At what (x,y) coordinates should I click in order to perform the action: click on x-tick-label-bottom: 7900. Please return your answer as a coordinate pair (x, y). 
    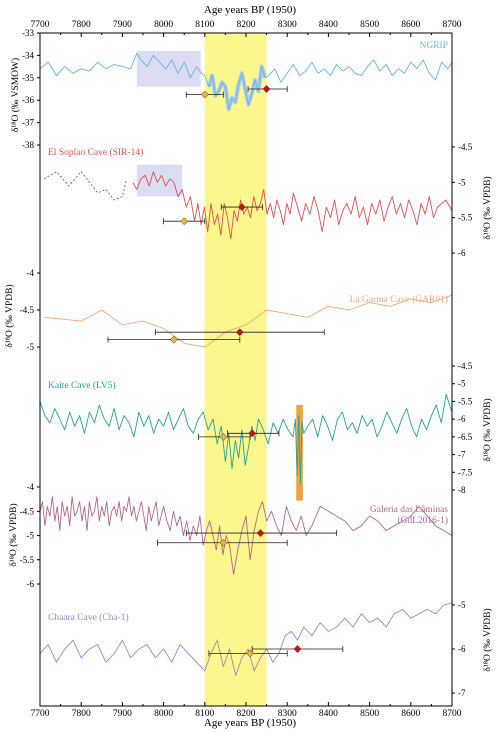
    Looking at the image, I should click on (122, 714).